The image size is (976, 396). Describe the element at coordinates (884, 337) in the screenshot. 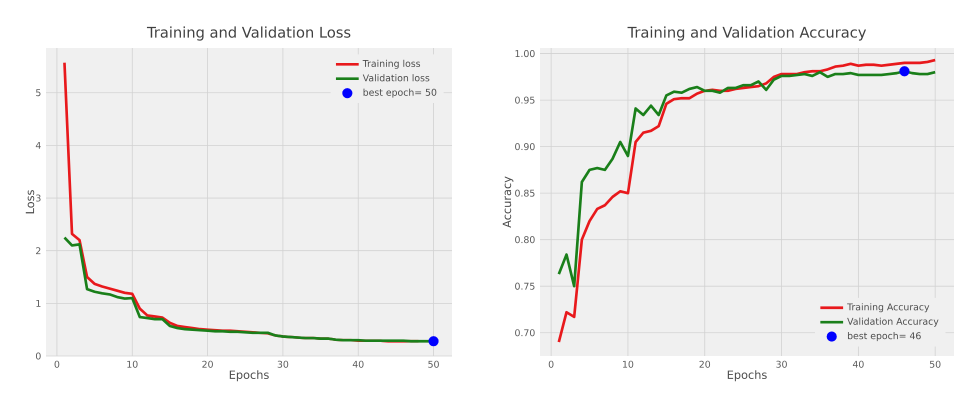

I see `legend-label: best epoch= 46` at that location.